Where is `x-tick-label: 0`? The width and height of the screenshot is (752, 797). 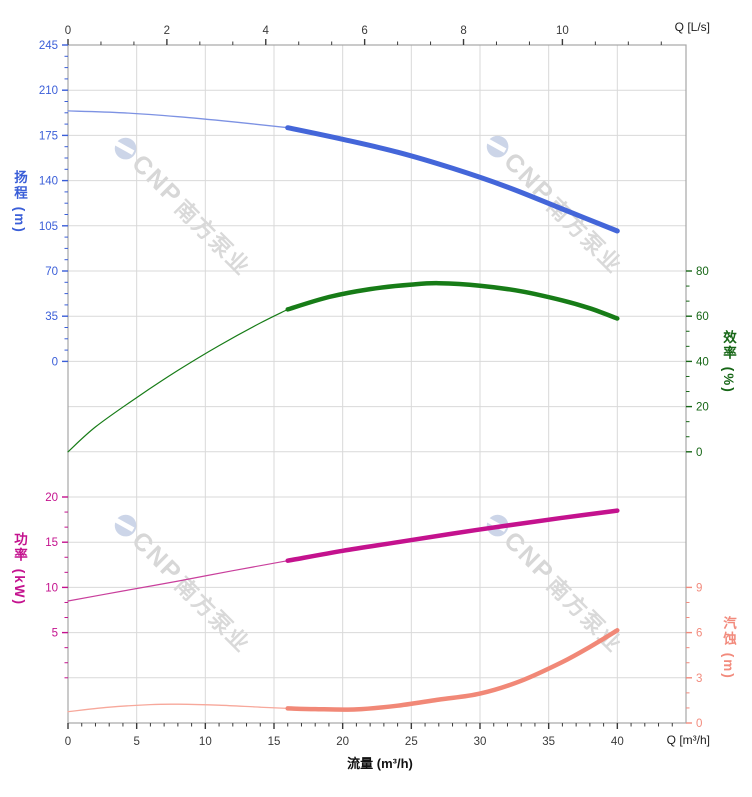 x-tick-label: 0 is located at coordinates (68, 742).